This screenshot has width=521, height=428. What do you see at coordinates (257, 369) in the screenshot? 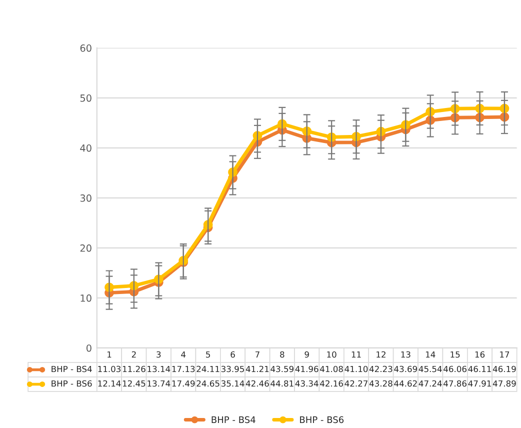
I see `data-label: 41.21` at bounding box center [257, 369].